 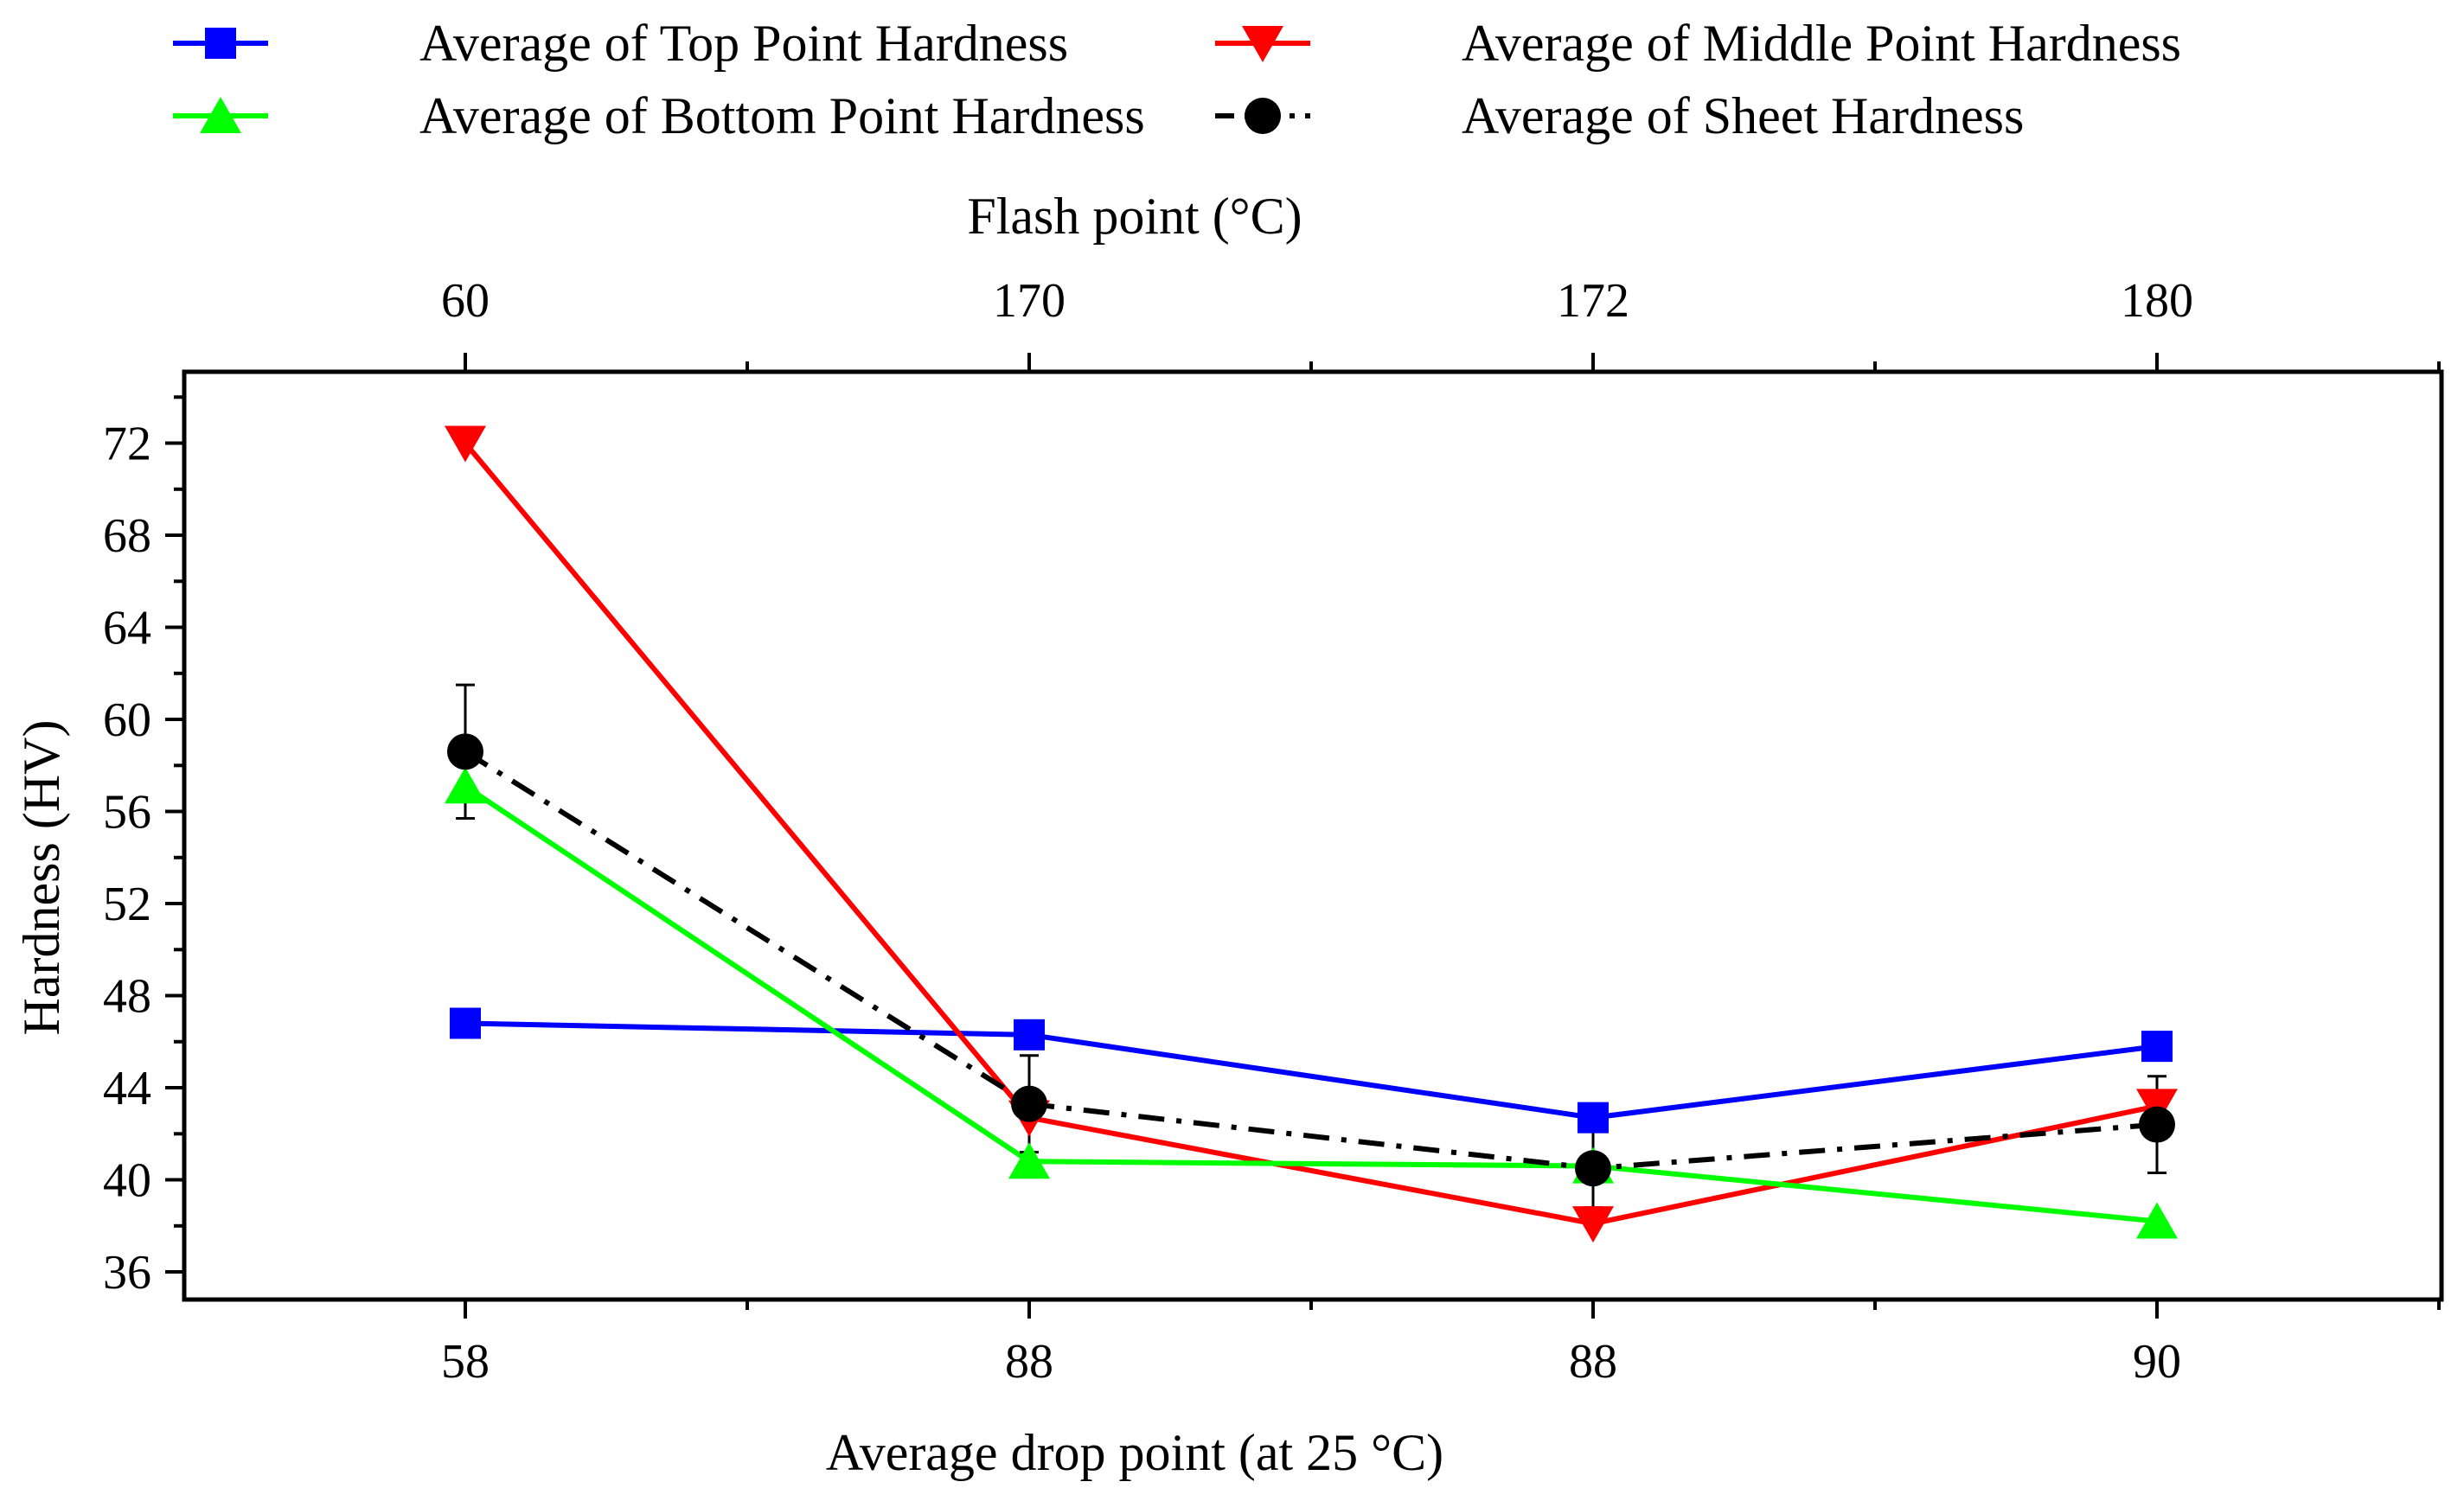 I want to click on y-tick-label: 60, so click(x=127, y=720).